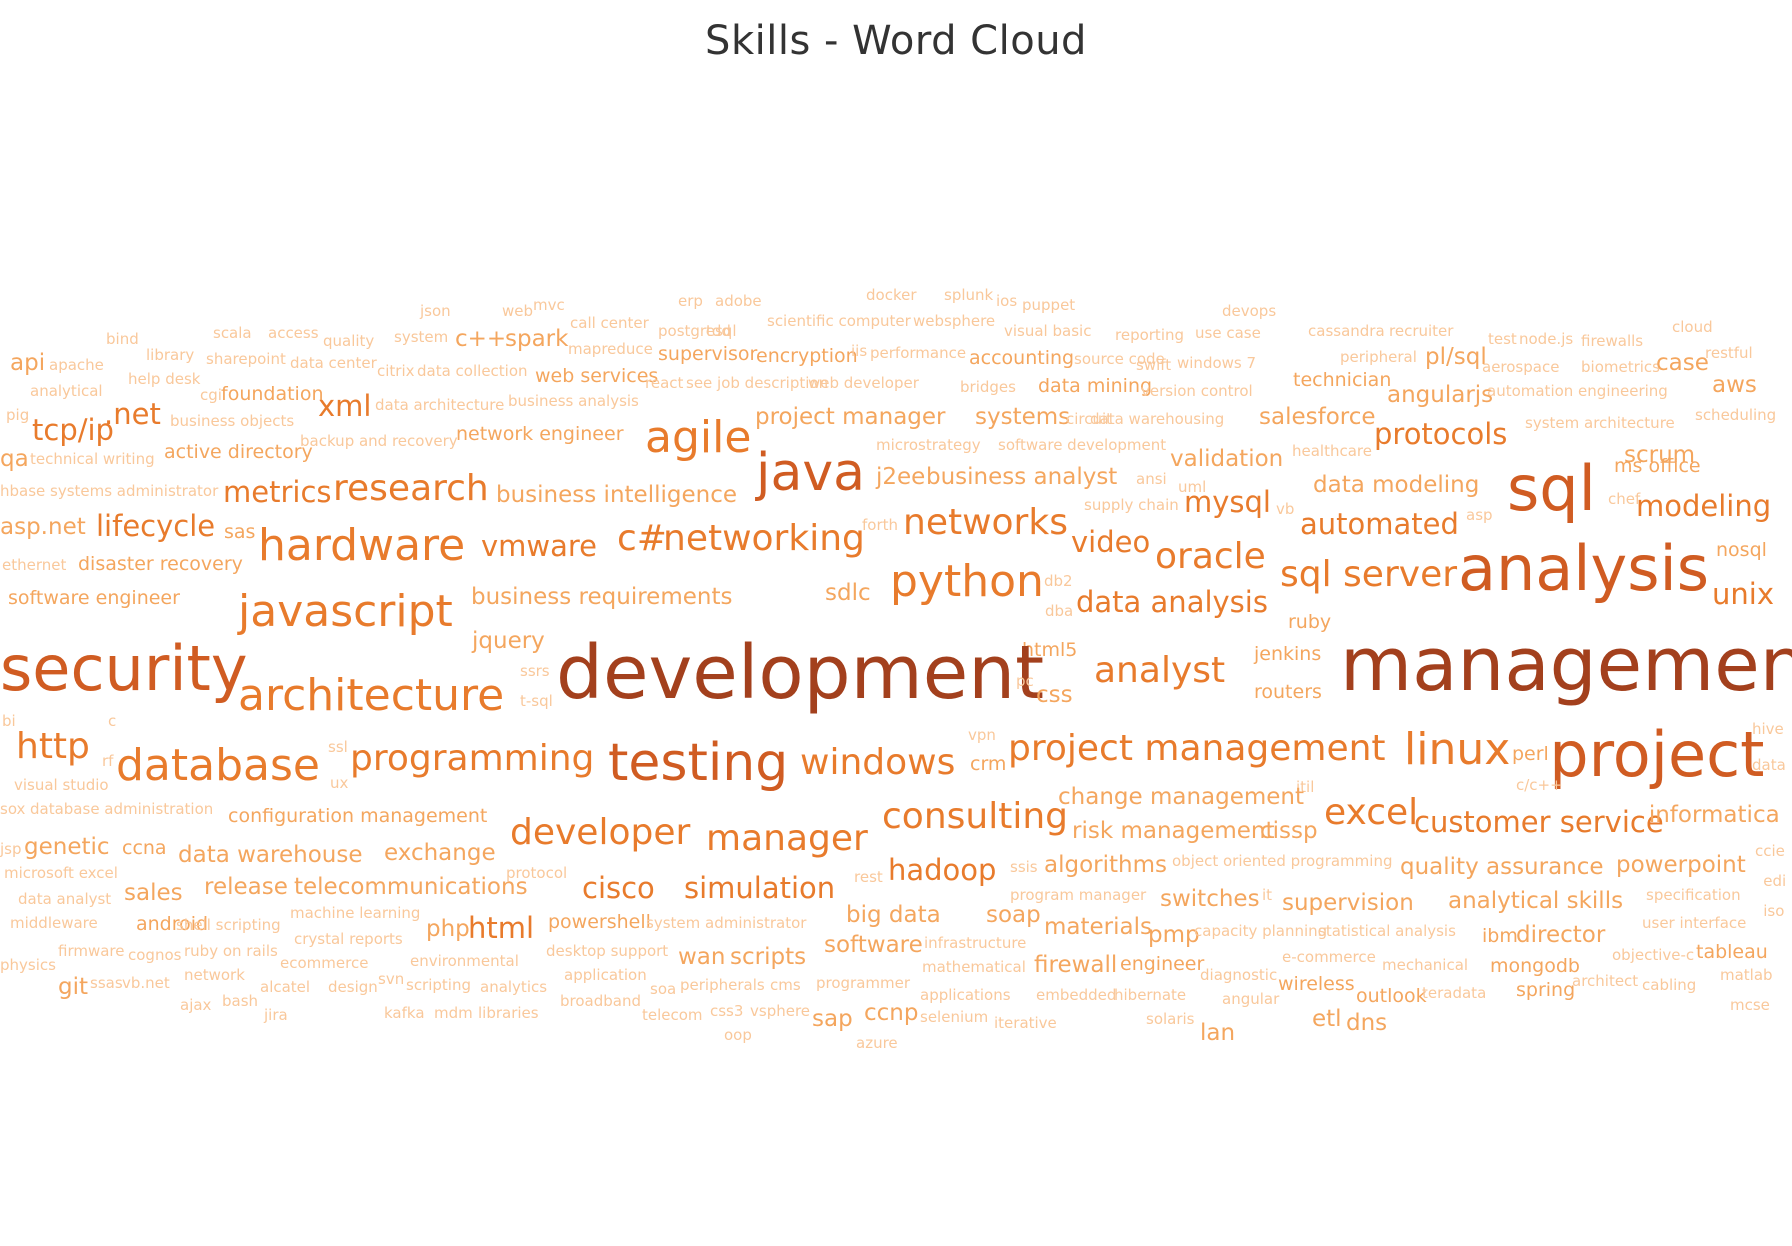 The width and height of the screenshot is (1792, 1246). Describe the element at coordinates (1681, 865) in the screenshot. I see `word-powerpoint: powerpoint` at that location.